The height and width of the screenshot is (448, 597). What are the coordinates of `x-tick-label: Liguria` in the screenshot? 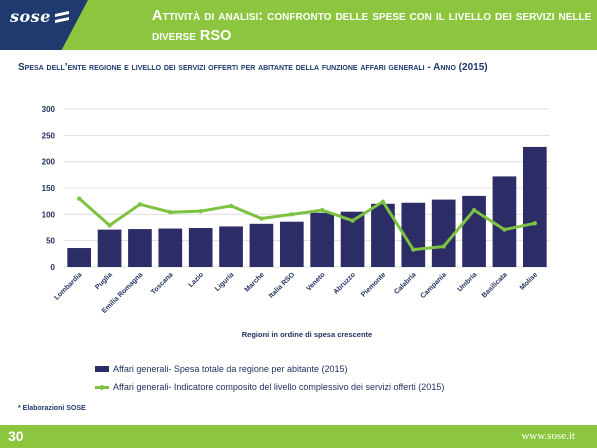 It's located at (225, 282).